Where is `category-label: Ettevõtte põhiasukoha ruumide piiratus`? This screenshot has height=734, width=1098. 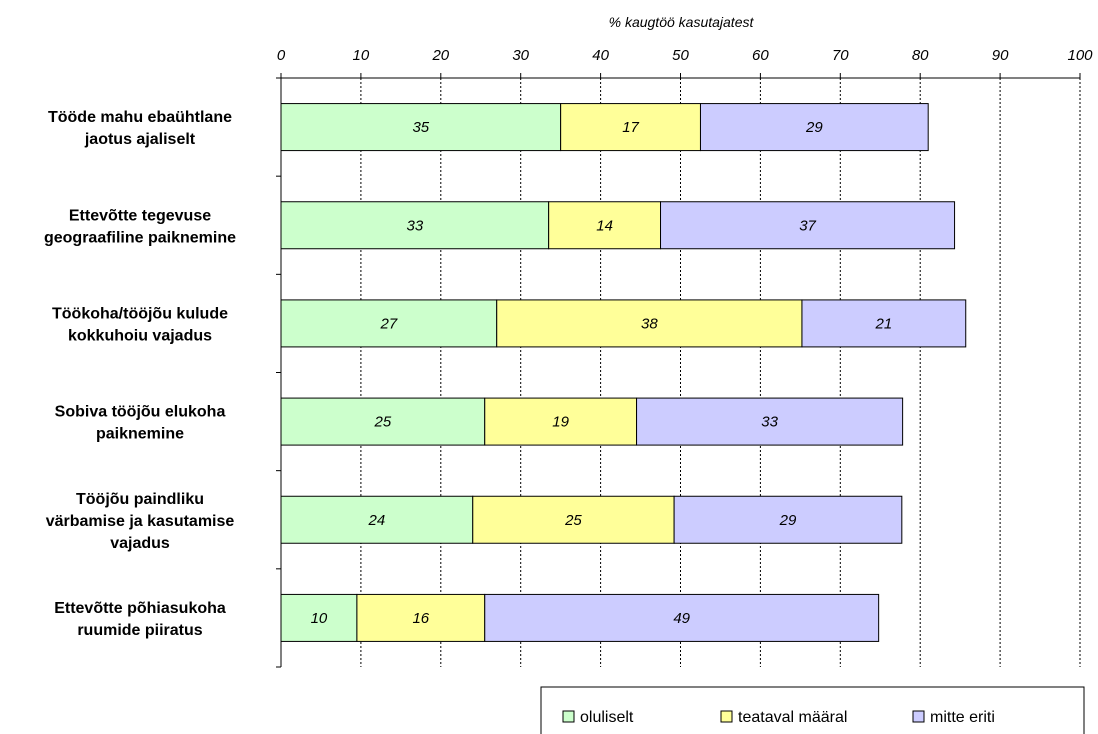
category-label: Ettevõtte põhiasukoha ruumide piiratus is located at coordinates (140, 619).